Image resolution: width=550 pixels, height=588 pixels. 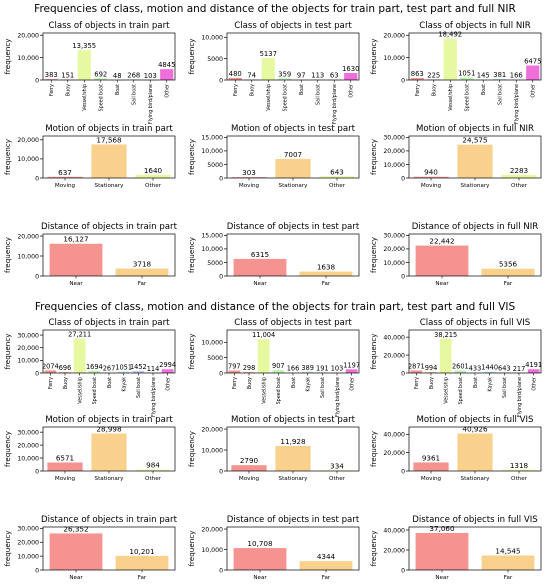 What do you see at coordinates (260, 284) in the screenshot?
I see `x-tick-label: Near` at bounding box center [260, 284].